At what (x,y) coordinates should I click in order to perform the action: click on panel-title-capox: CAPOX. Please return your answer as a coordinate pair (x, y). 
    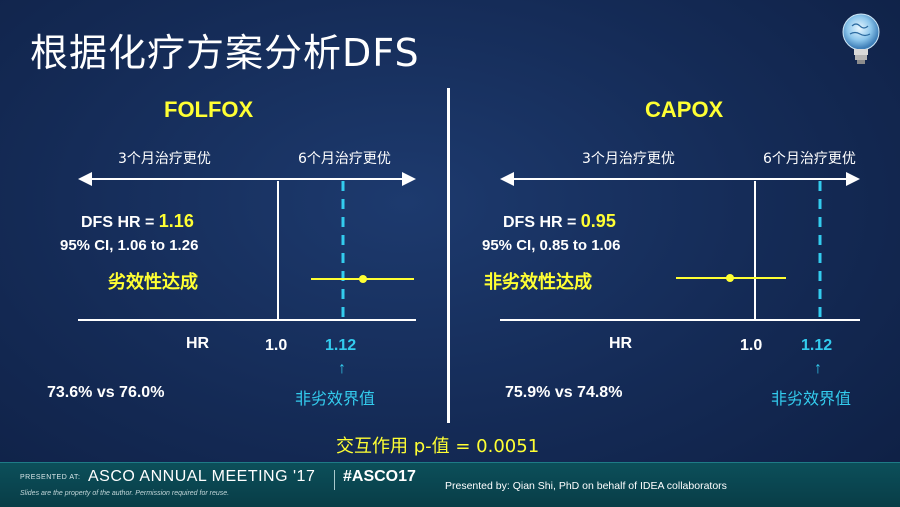
    Looking at the image, I should click on (684, 109).